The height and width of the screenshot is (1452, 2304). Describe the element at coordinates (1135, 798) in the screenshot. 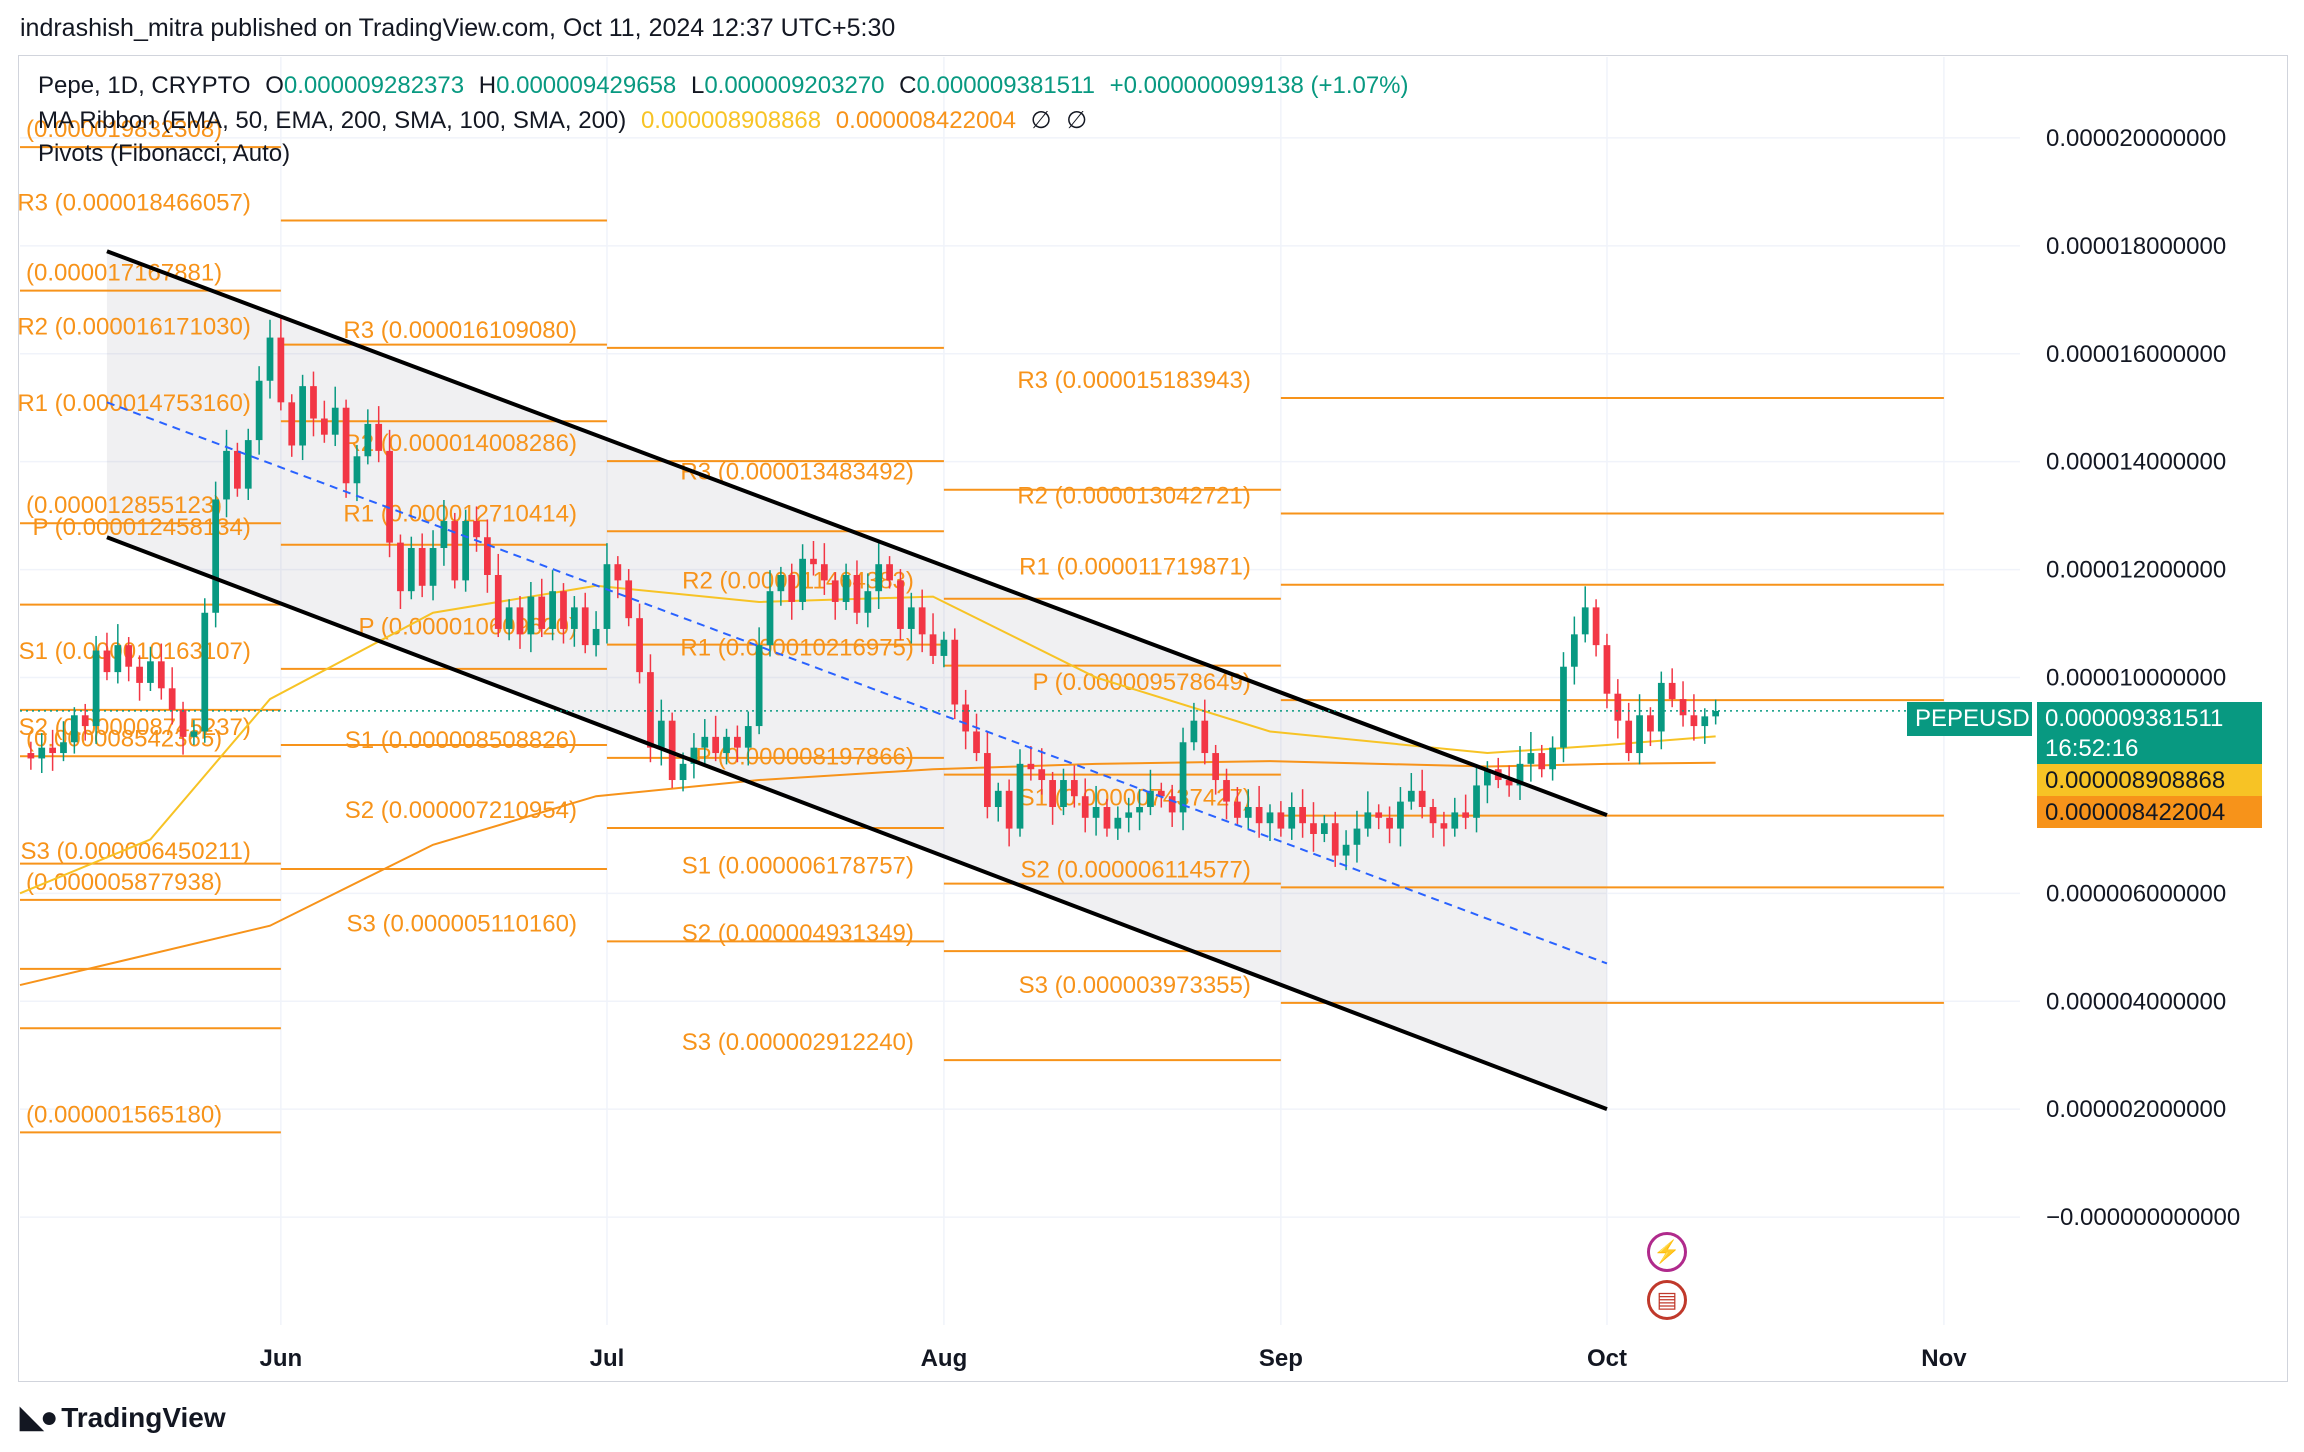

I see `pivot-level-label: S1 (0.000007437427)` at that location.